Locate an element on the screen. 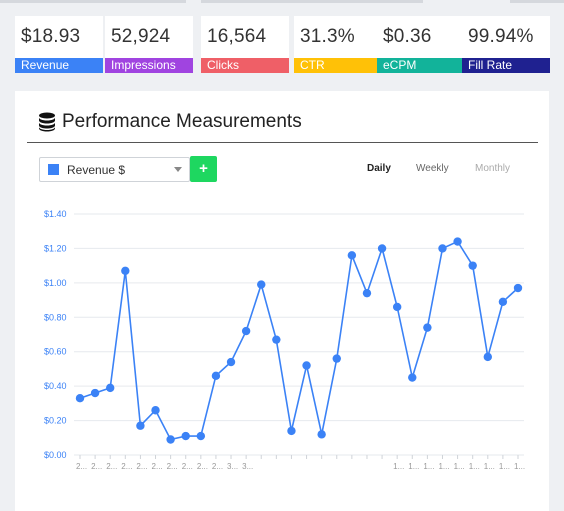 This screenshot has height=511, width=564. title-divider is located at coordinates (282, 142).